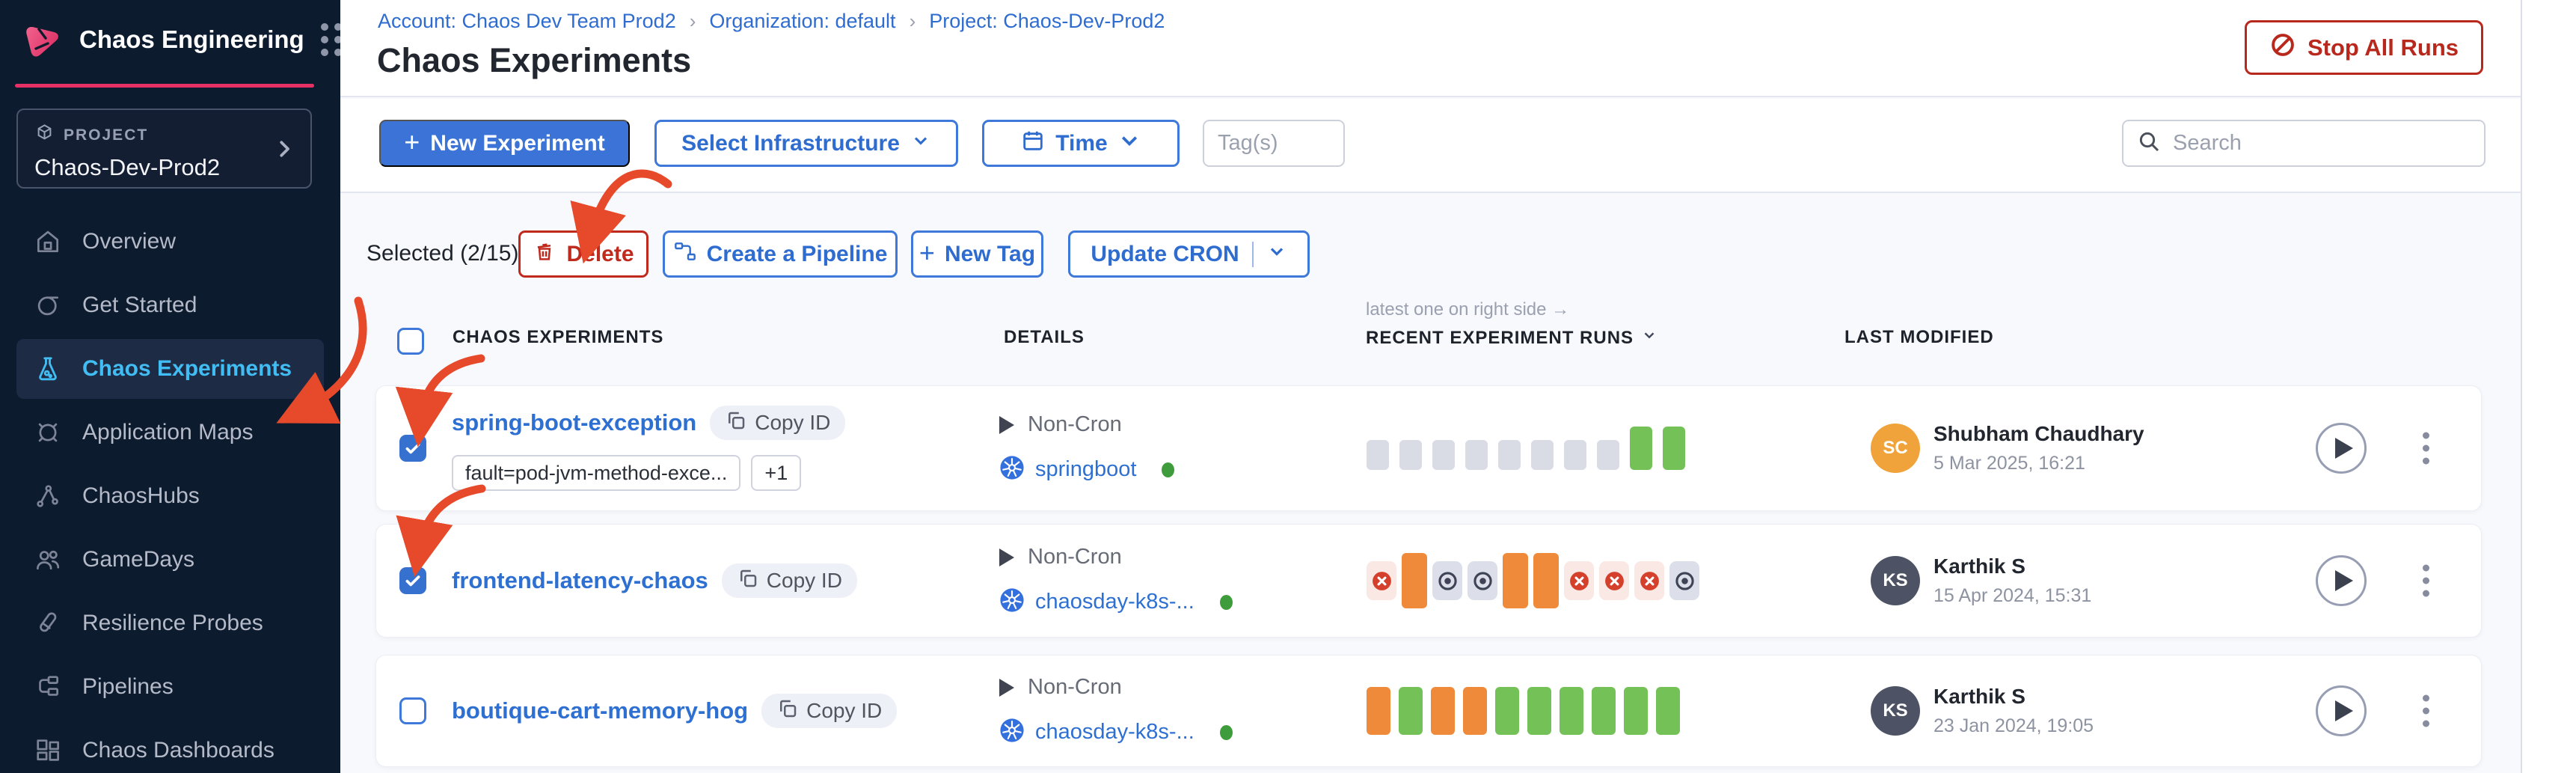 The image size is (2576, 773). I want to click on sidebar-item-overview: Overview, so click(170, 242).